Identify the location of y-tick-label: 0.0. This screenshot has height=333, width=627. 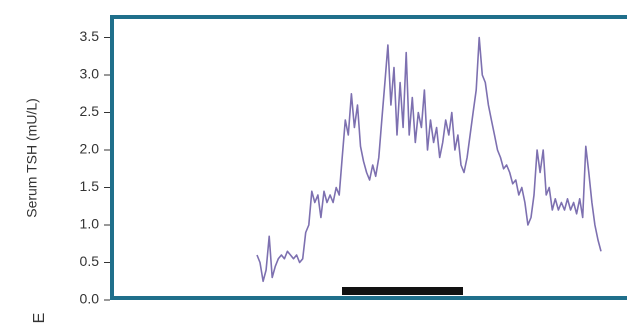
(90, 299).